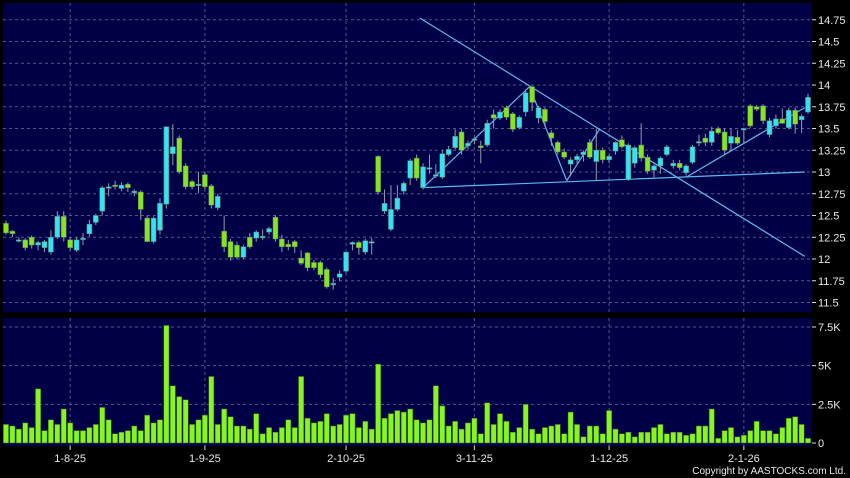 The width and height of the screenshot is (850, 478). Describe the element at coordinates (744, 459) in the screenshot. I see `date-tick-label: 2-1-26` at that location.